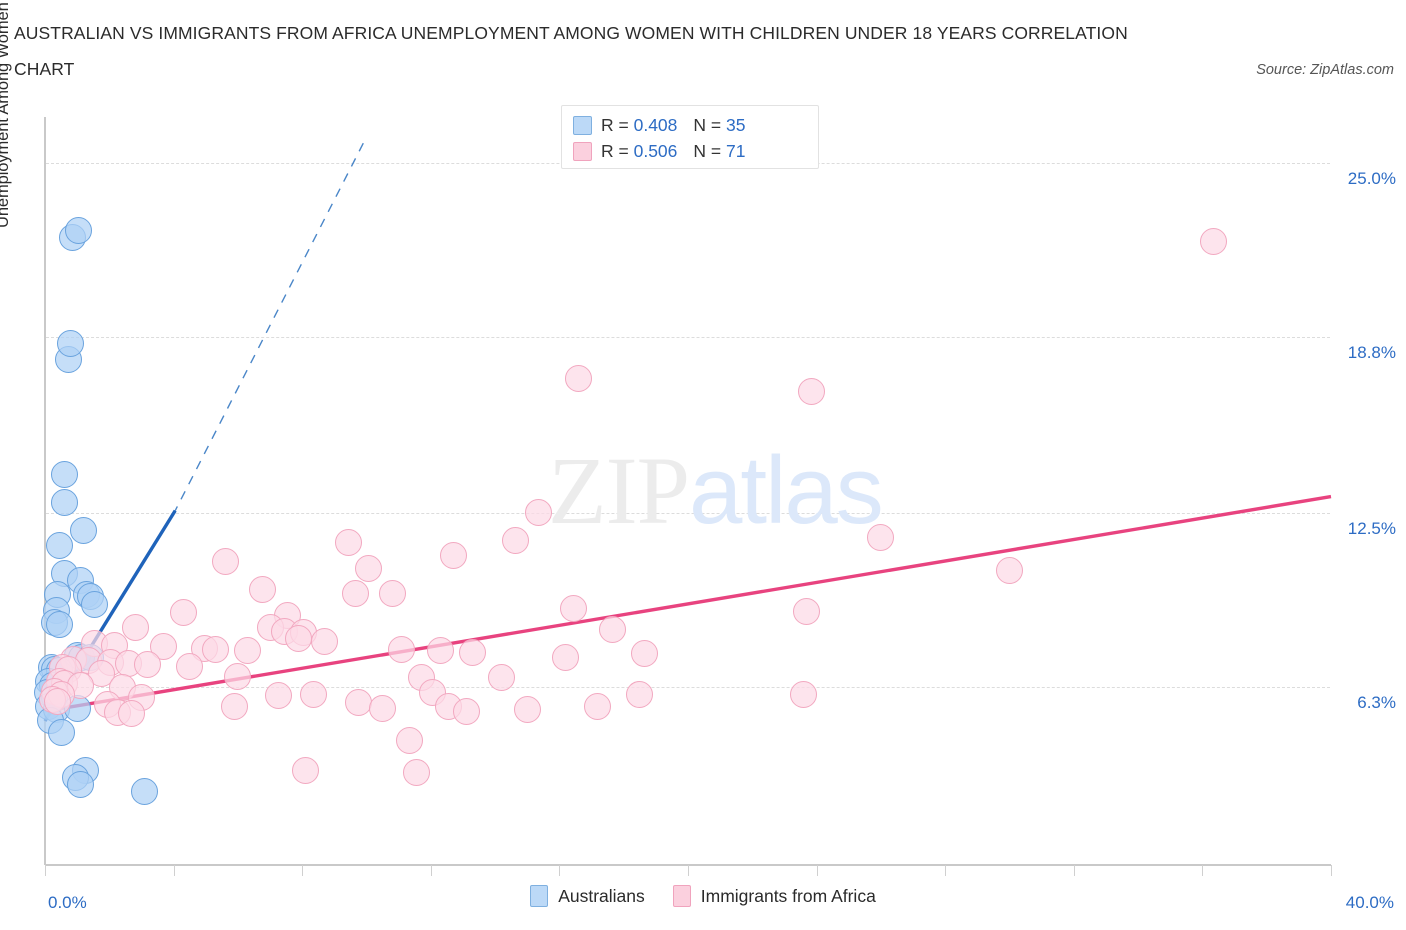  I want to click on y-tick-label-25.0: 25.0%, so click(1371, 178).